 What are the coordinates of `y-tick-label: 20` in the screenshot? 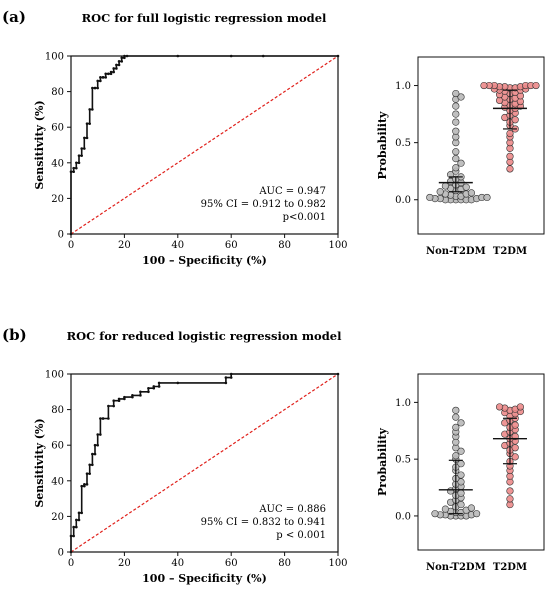 It's located at (57, 199).